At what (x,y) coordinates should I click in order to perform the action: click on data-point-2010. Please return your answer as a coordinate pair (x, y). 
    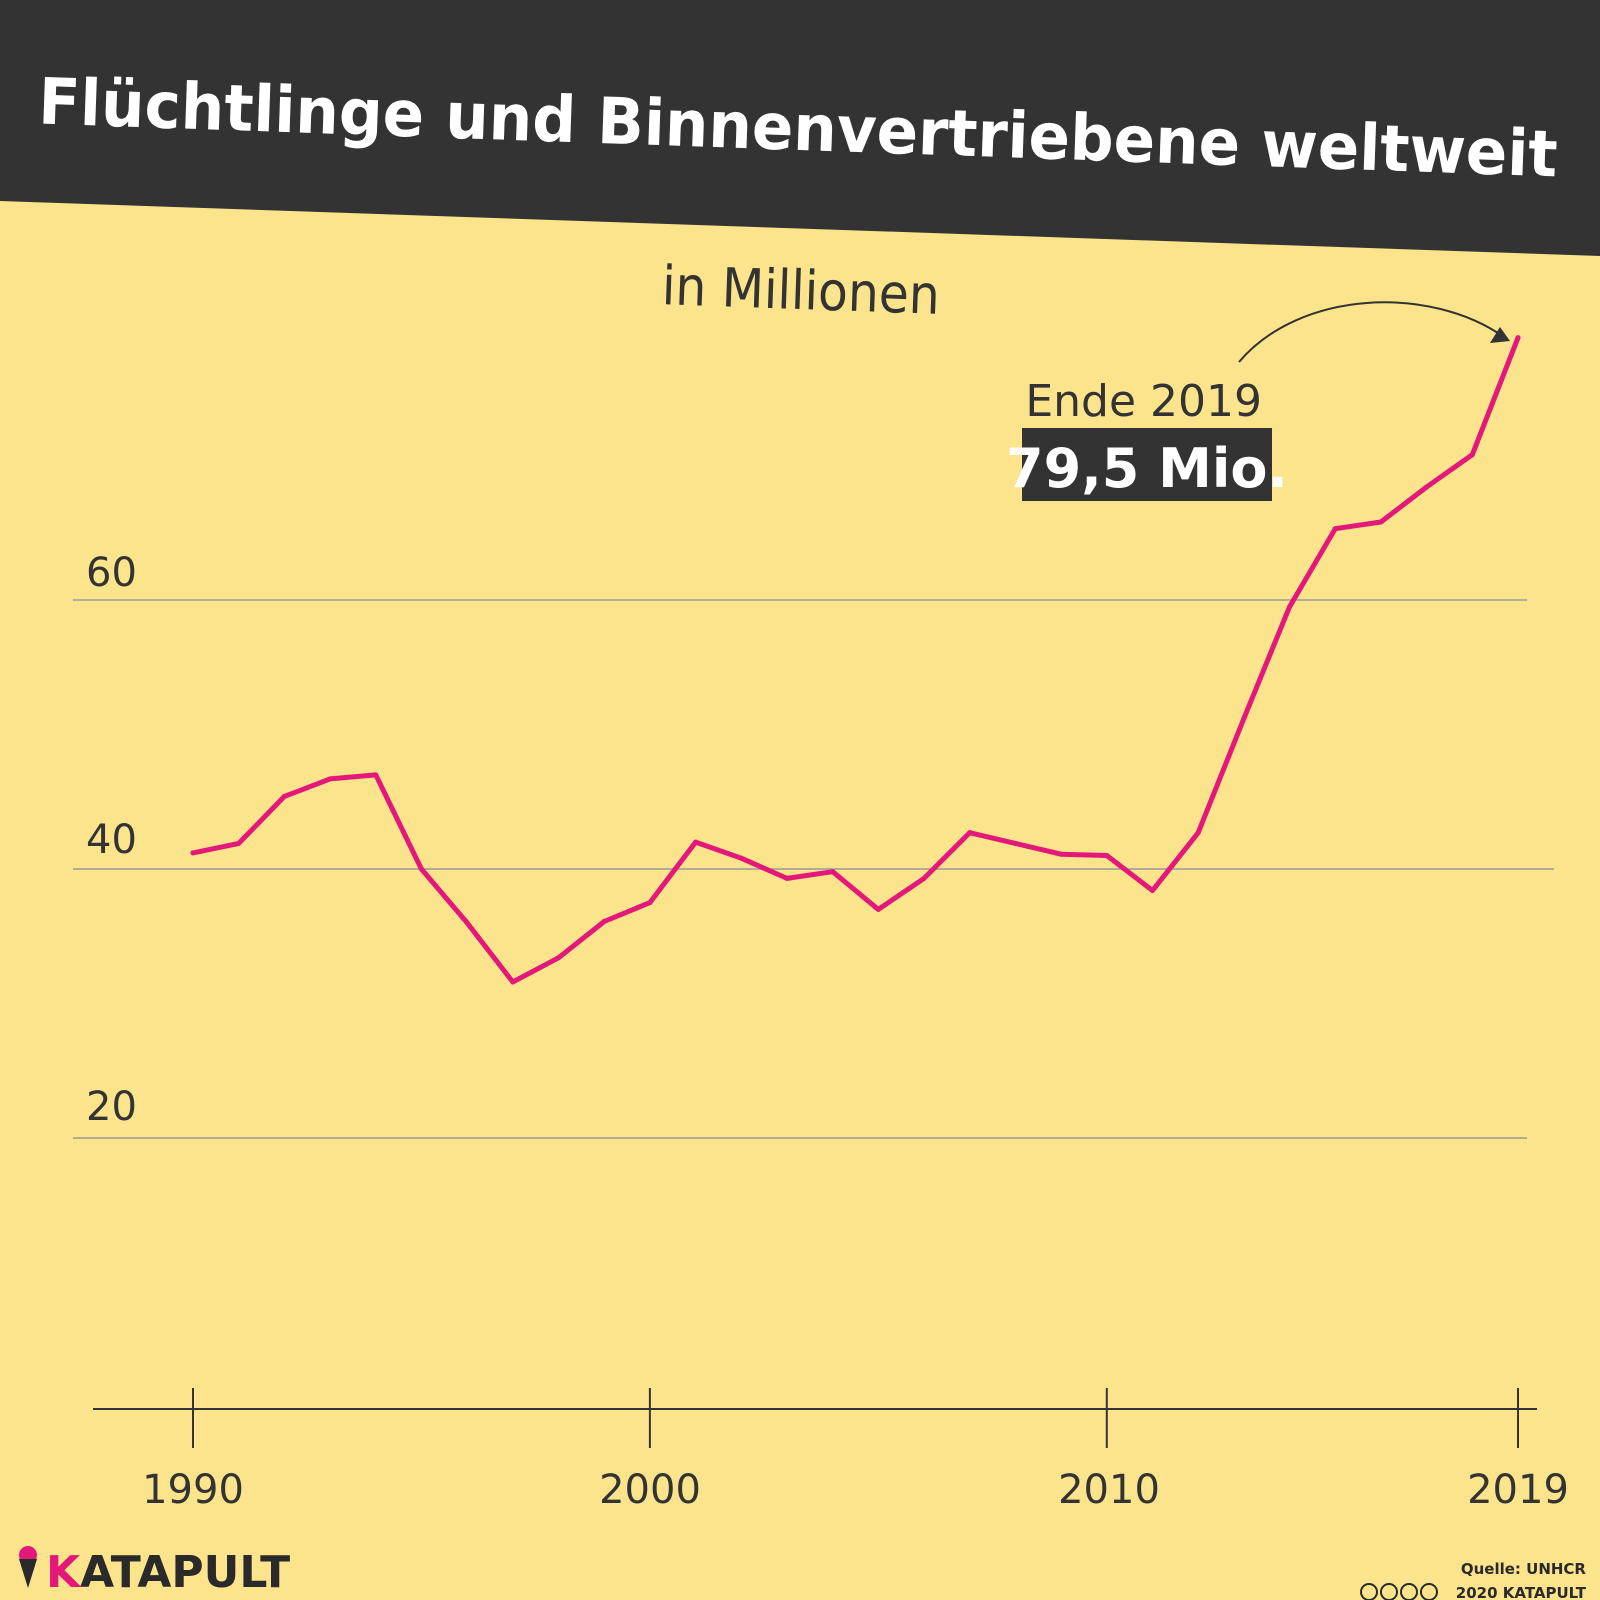
    Looking at the image, I should click on (1107, 856).